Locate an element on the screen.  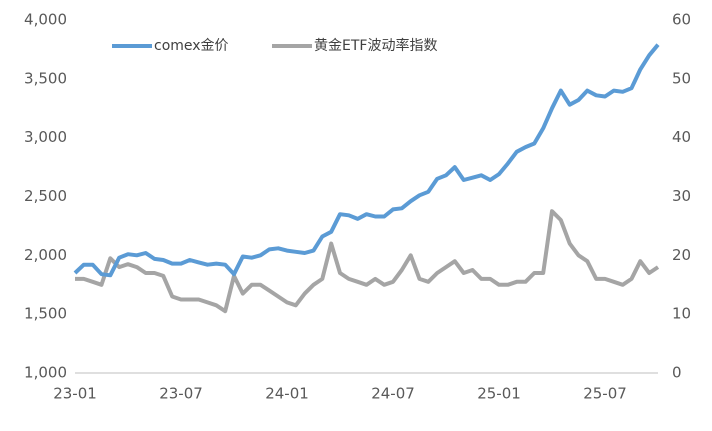
y-tick-label: 3,000 is located at coordinates (45, 137).